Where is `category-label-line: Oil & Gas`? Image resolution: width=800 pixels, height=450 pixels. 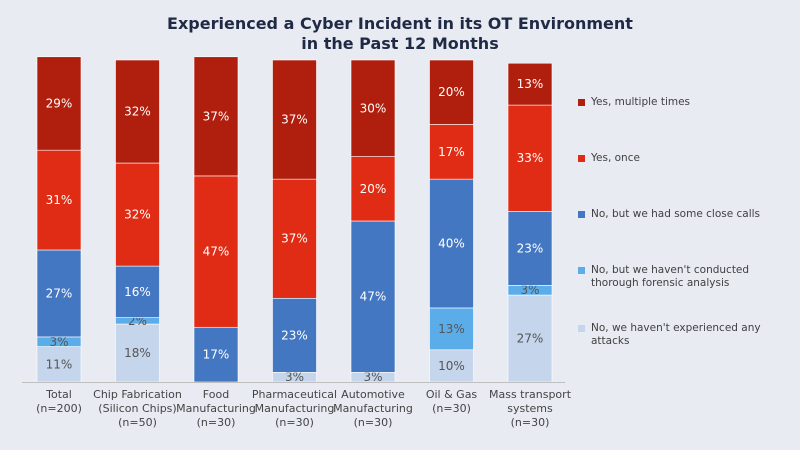 category-label-line: Oil & Gas is located at coordinates (452, 394).